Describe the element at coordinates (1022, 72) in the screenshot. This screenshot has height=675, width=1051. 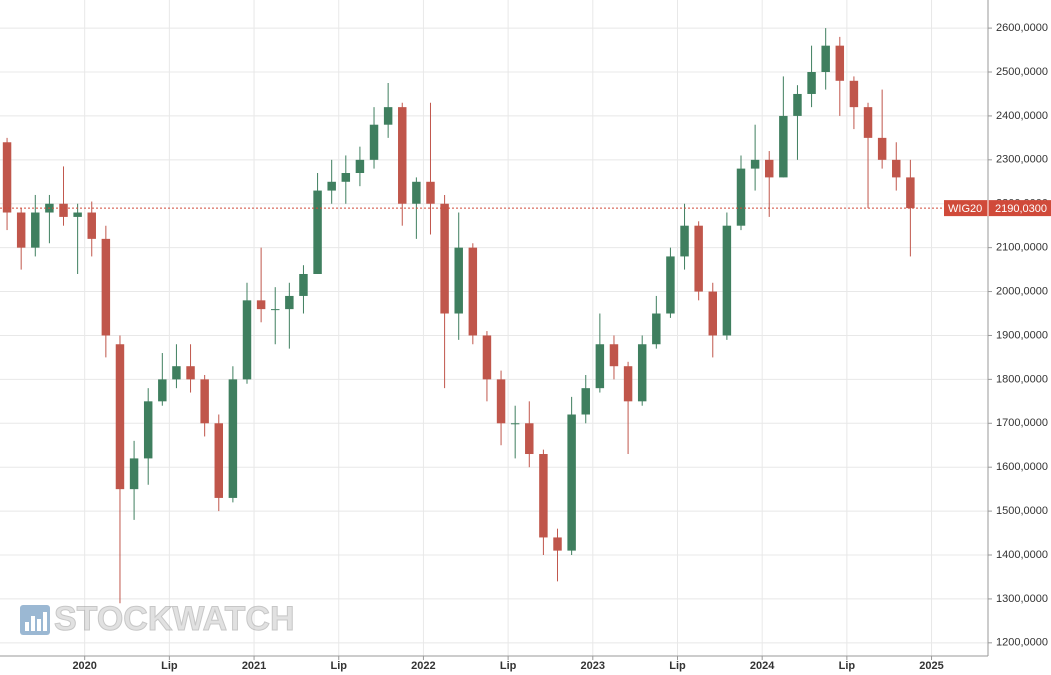
I see `y-tick-label: 2500,0000` at that location.